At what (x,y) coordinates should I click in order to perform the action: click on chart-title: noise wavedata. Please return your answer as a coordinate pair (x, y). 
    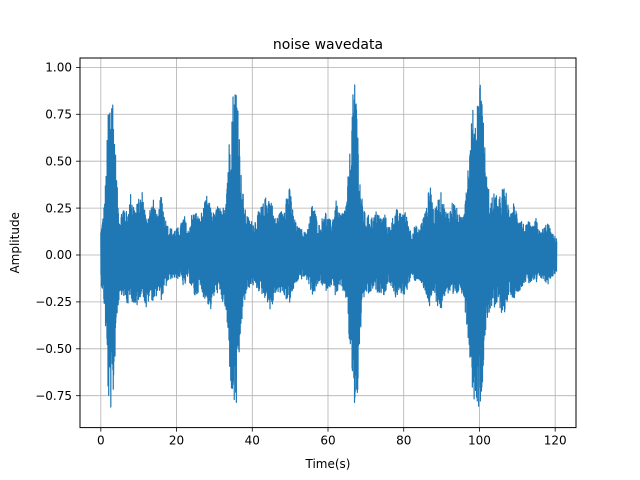
    Looking at the image, I should click on (328, 45).